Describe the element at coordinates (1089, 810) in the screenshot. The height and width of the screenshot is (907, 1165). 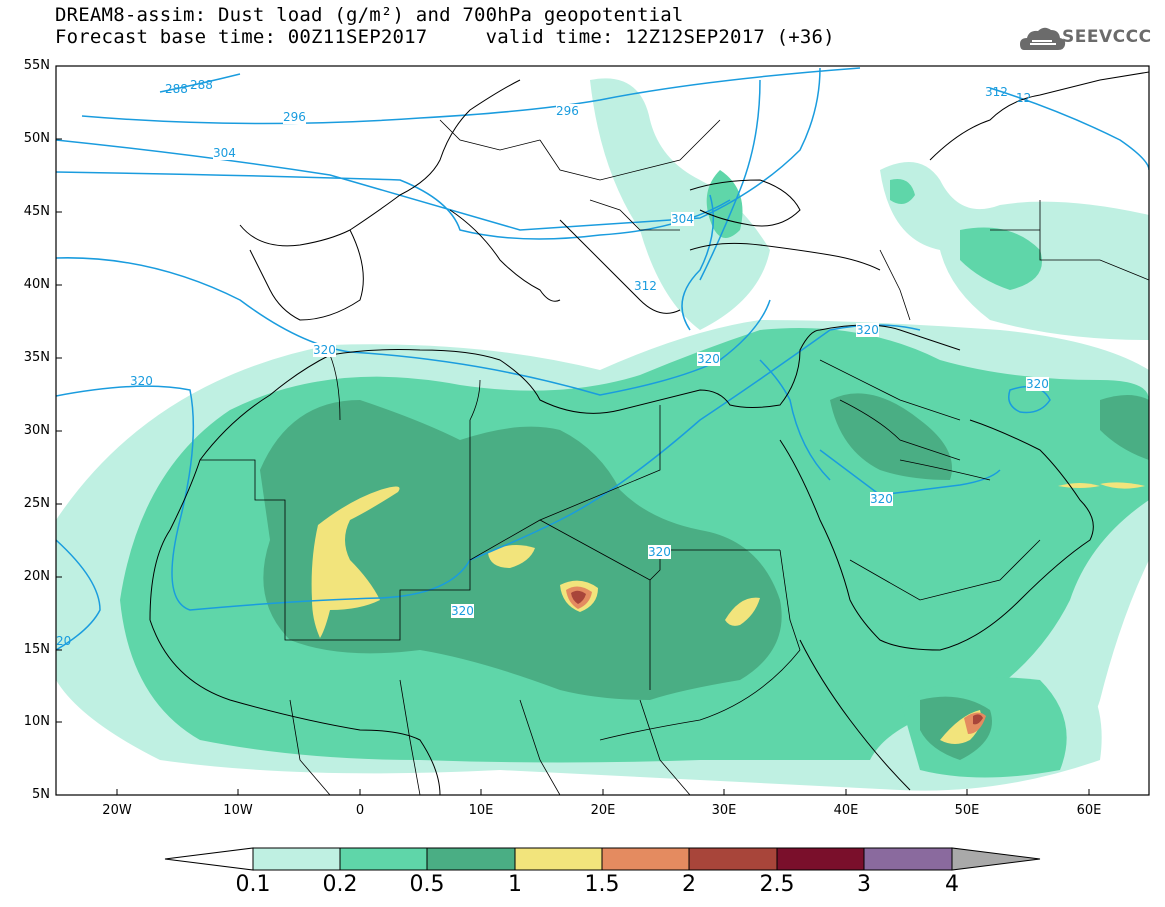
I see `lon-label: 60E` at that location.